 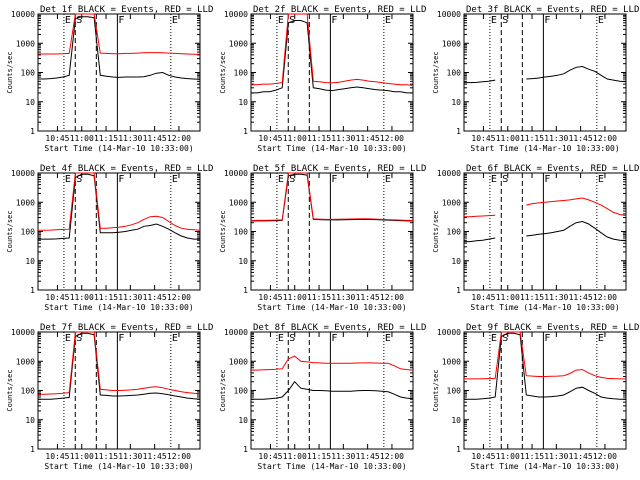 I want to click on series-events-line, so click(x=119, y=366).